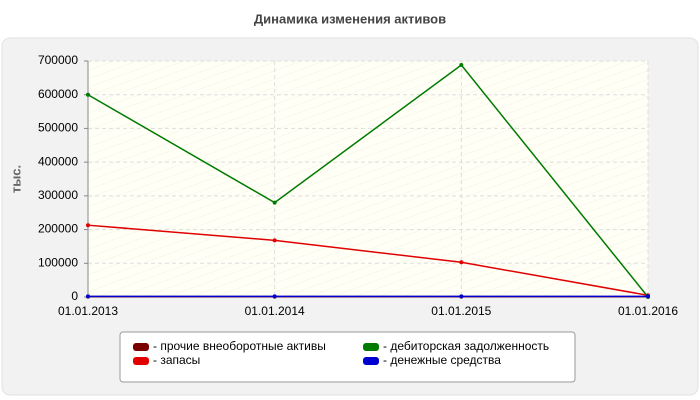  I want to click on legend-label: - денежные средства, so click(442, 360).